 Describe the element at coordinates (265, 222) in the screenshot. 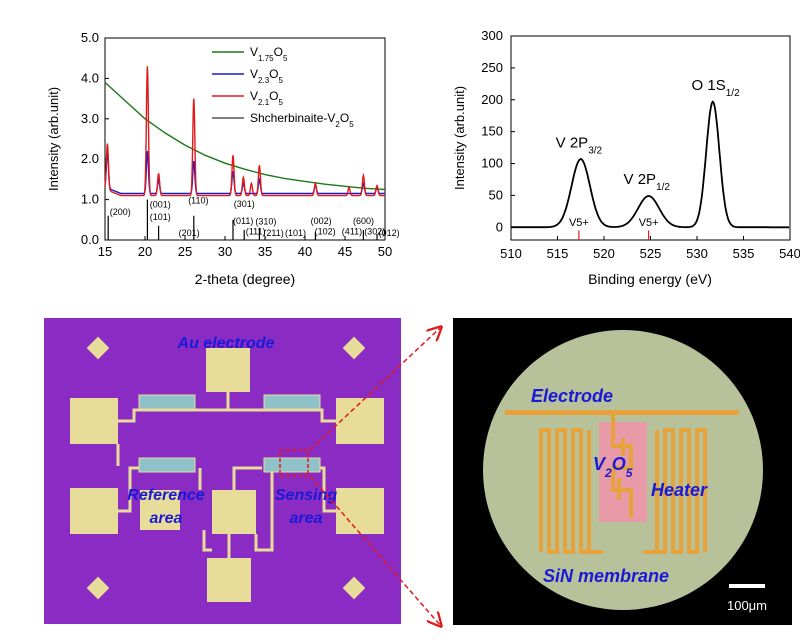

I see `xrd-miller-index-7: (310)` at that location.